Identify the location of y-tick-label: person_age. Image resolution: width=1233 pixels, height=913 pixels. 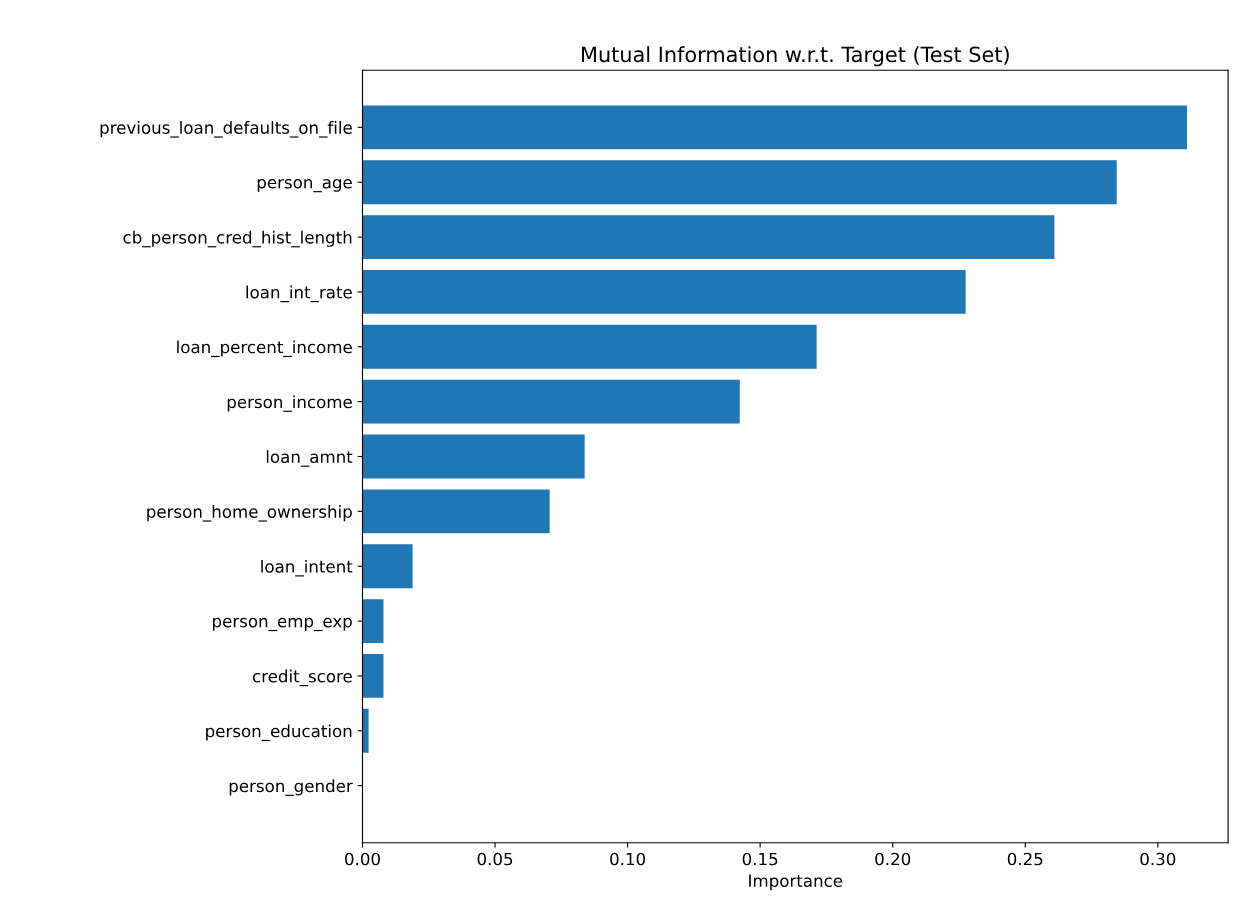
(304, 185).